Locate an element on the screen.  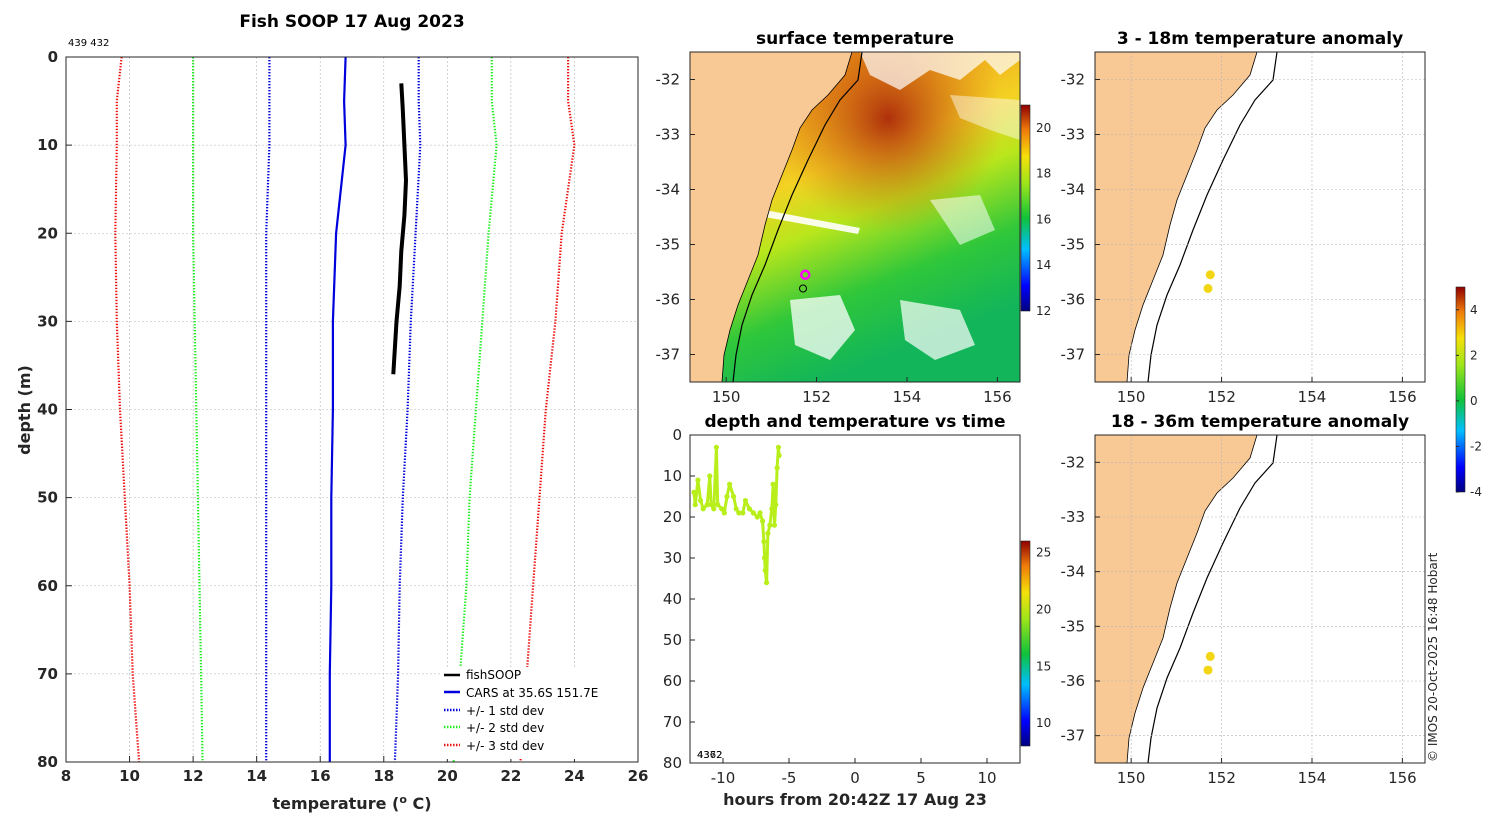
footer-credit: © IMOS 20-Oct-2025 16:48 Hobart is located at coordinates (1433, 657).